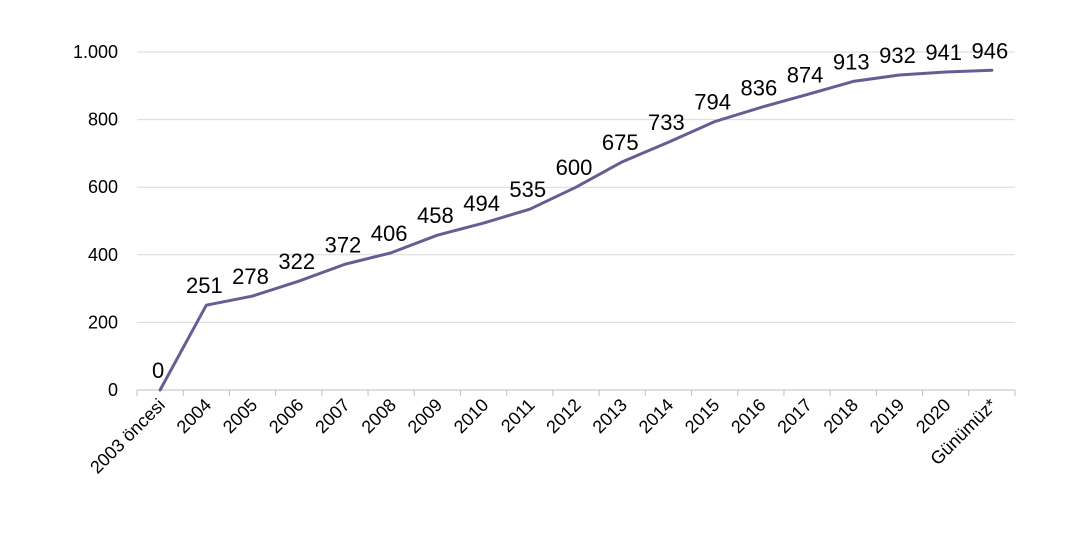 This screenshot has height=550, width=1080. I want to click on x-tick-label: 2019, so click(887, 416).